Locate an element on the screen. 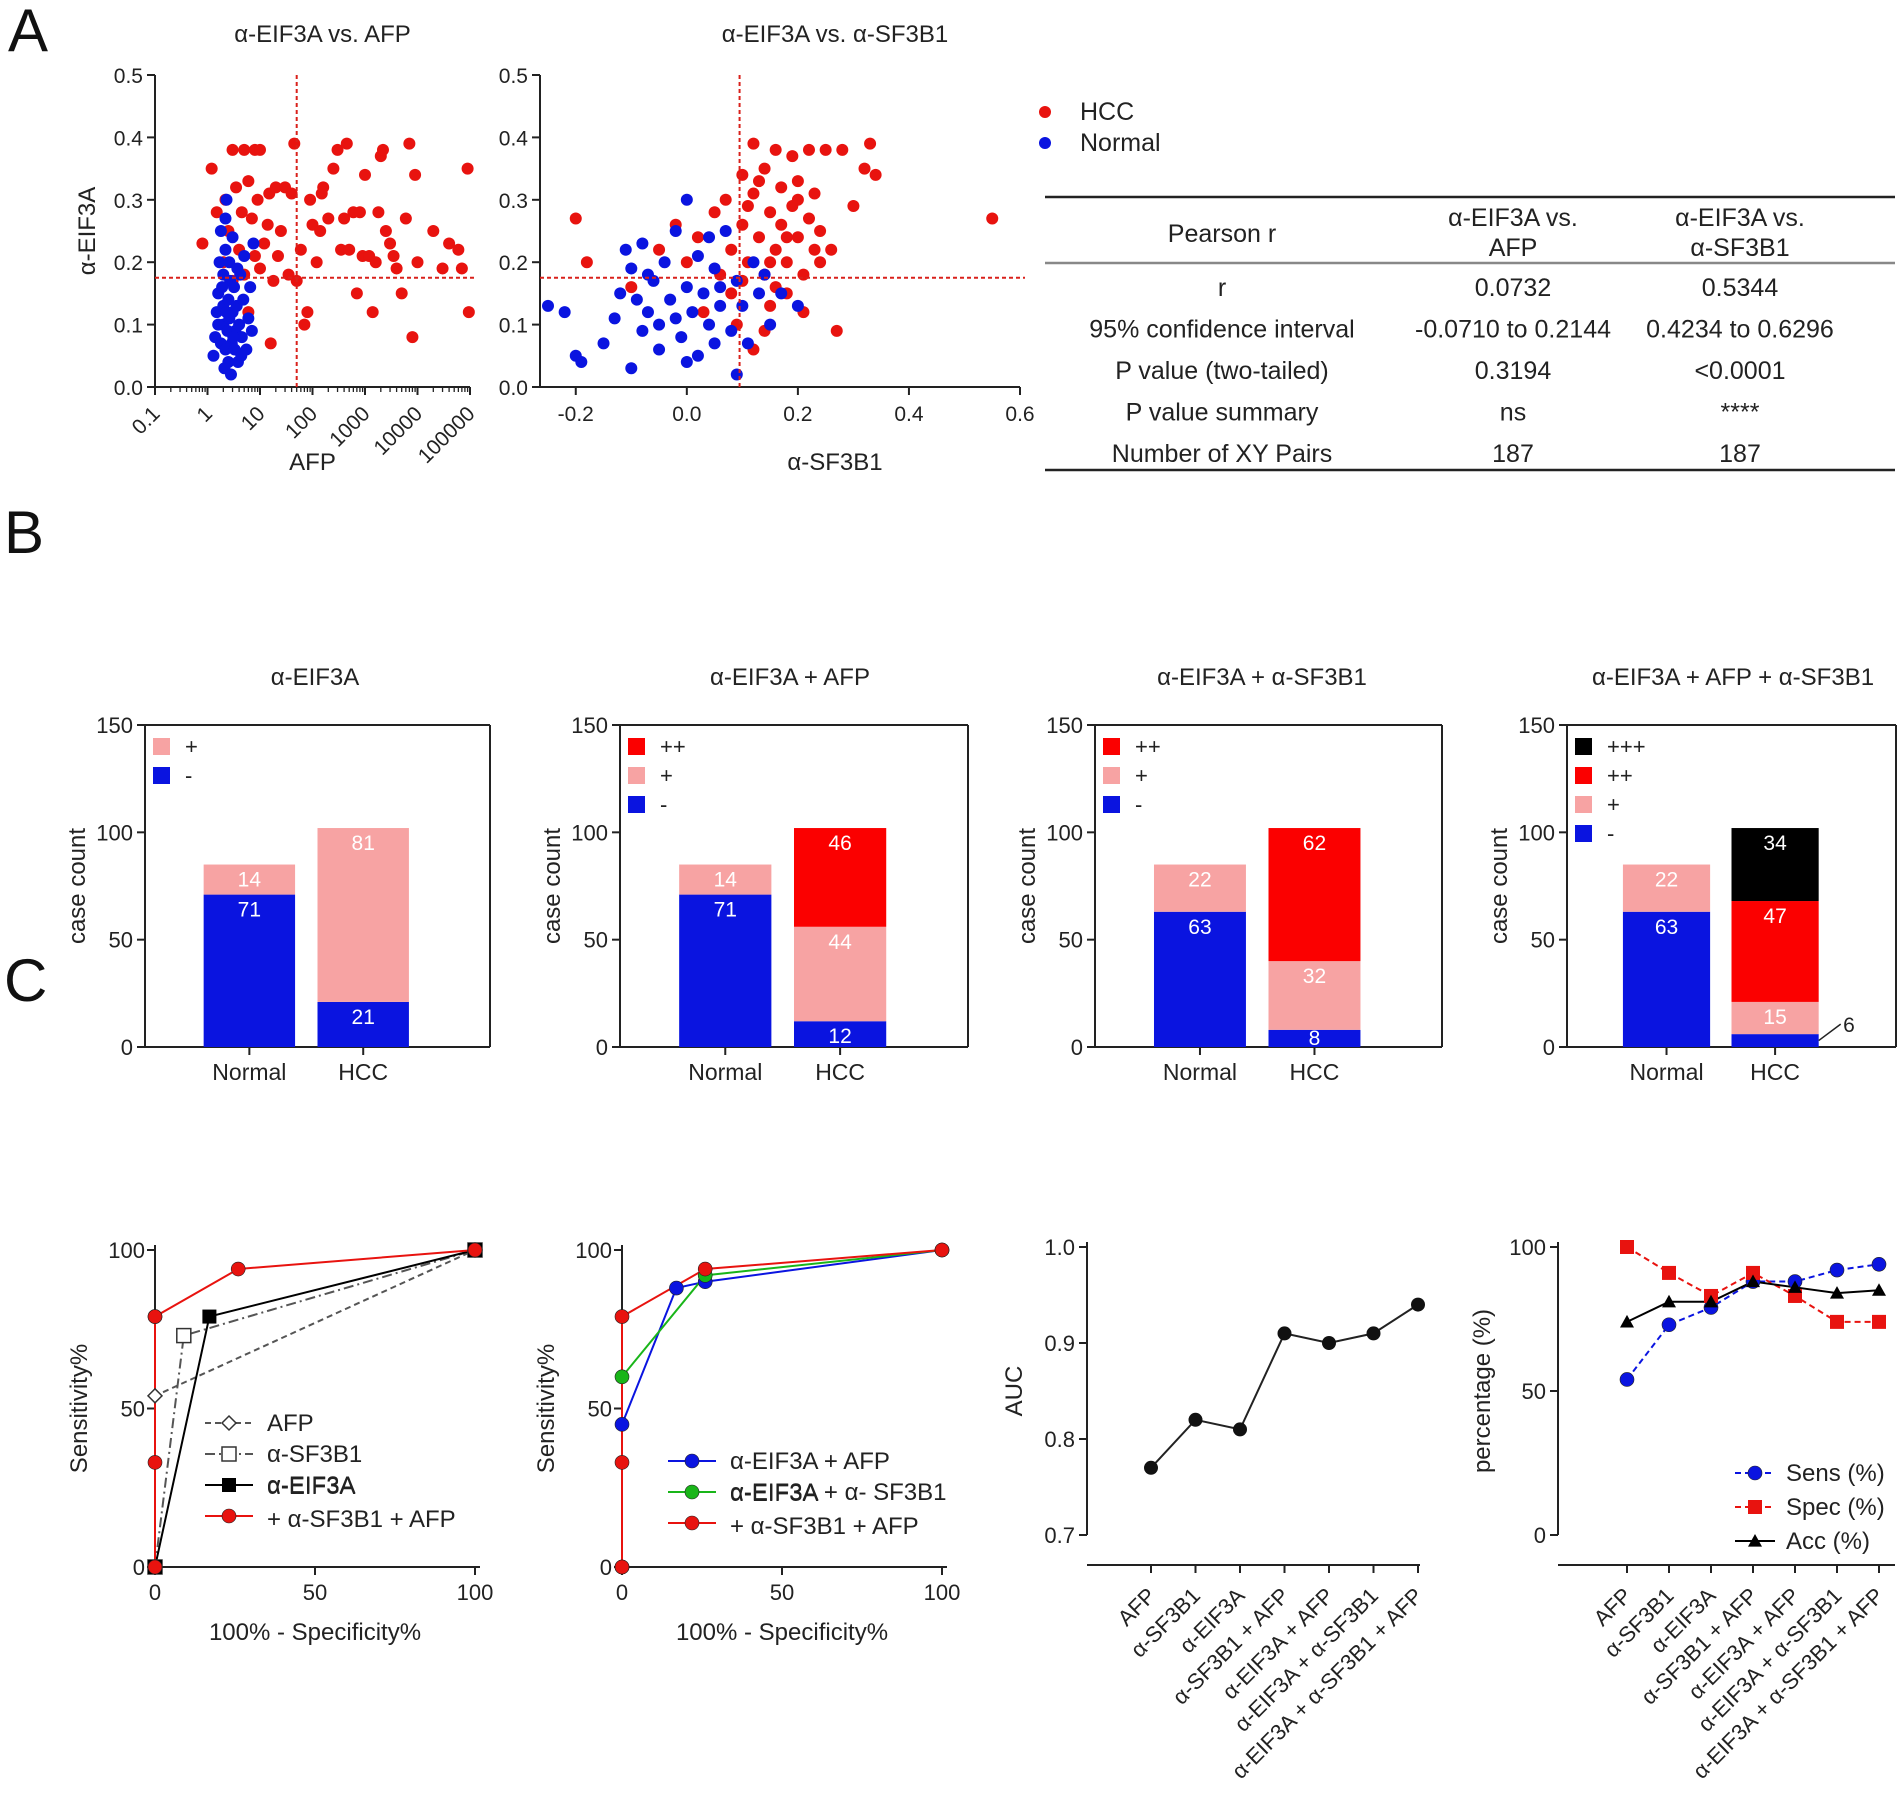  x-tick-label: HCC is located at coordinates (1315, 1072).